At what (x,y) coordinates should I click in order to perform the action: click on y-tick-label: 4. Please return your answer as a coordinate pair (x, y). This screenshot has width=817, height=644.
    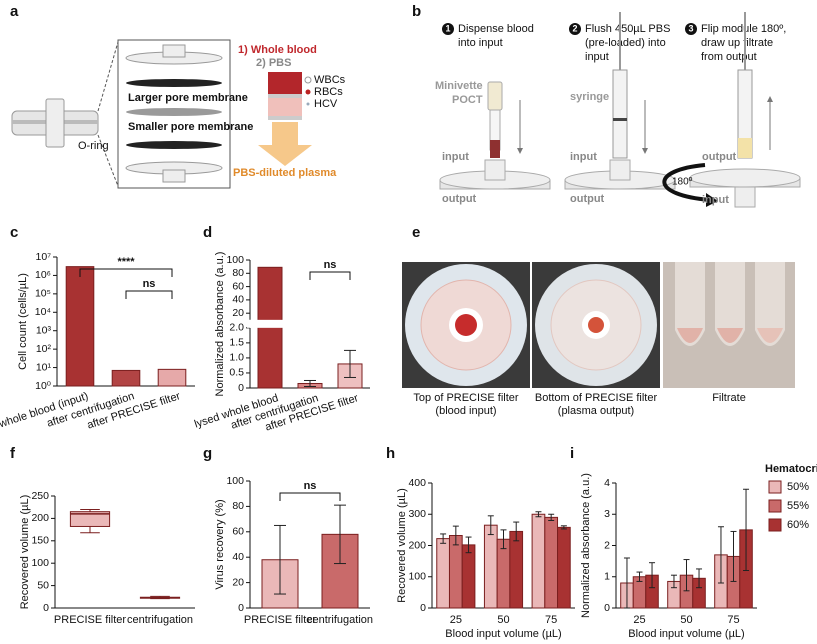
    Looking at the image, I should click on (607, 483).